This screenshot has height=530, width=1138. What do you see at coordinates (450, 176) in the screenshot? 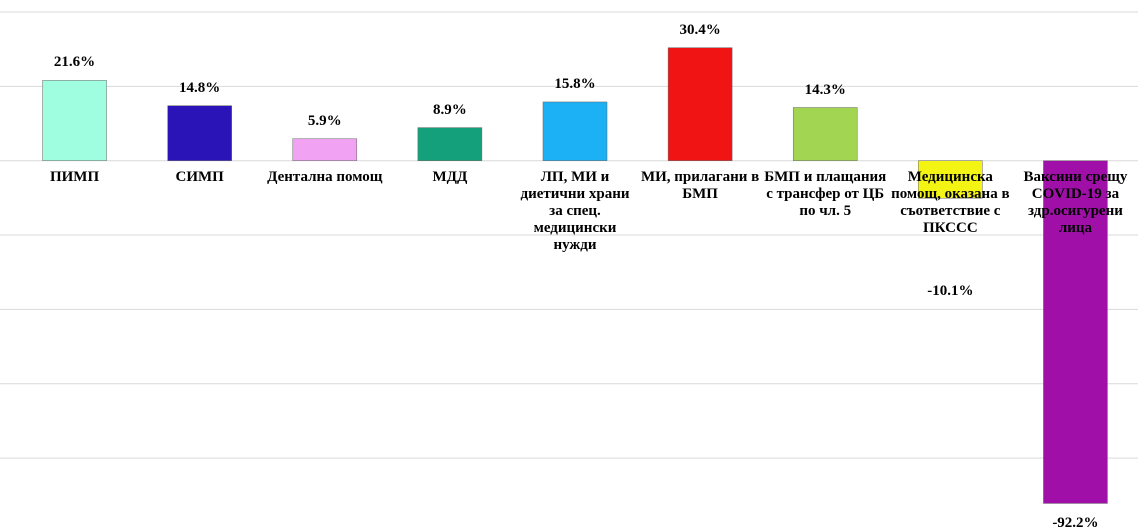
I see `x-tick-label: МДД` at bounding box center [450, 176].